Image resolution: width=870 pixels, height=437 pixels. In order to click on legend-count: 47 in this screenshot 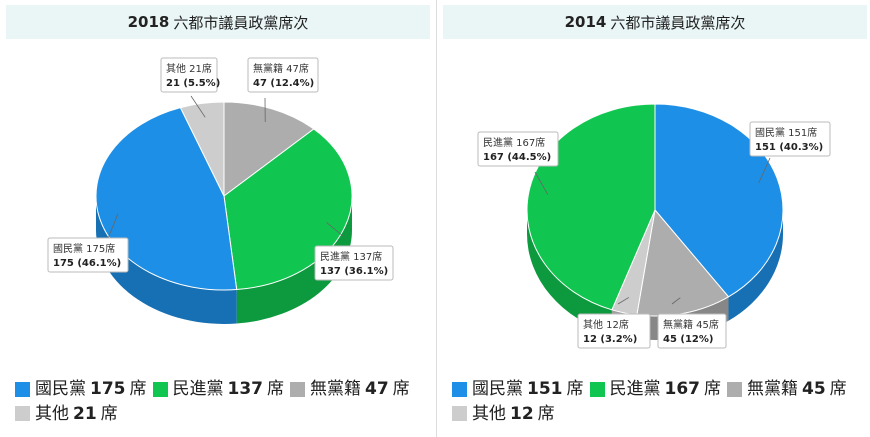, I will do `click(377, 389)`.